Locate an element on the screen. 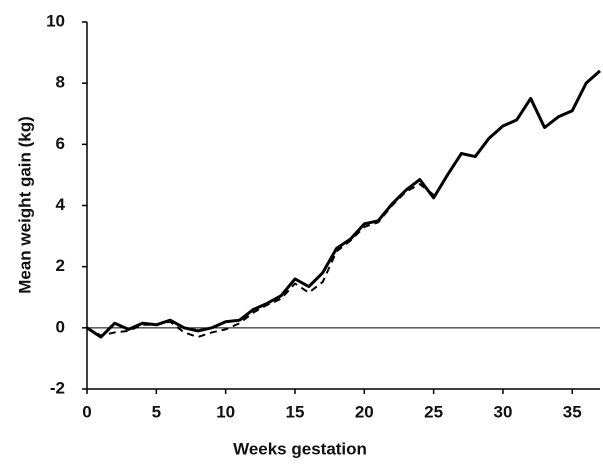 This screenshot has height=464, width=603. y-tick-label: 2 is located at coordinates (60, 265).